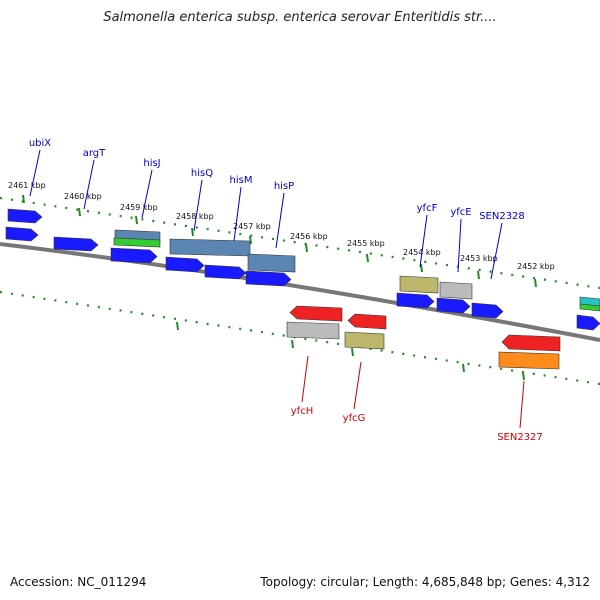 Image resolution: width=600 pixels, height=600 pixels. What do you see at coordinates (195, 216) in the screenshot?
I see `kbp-label: 2458 kbp` at bounding box center [195, 216].